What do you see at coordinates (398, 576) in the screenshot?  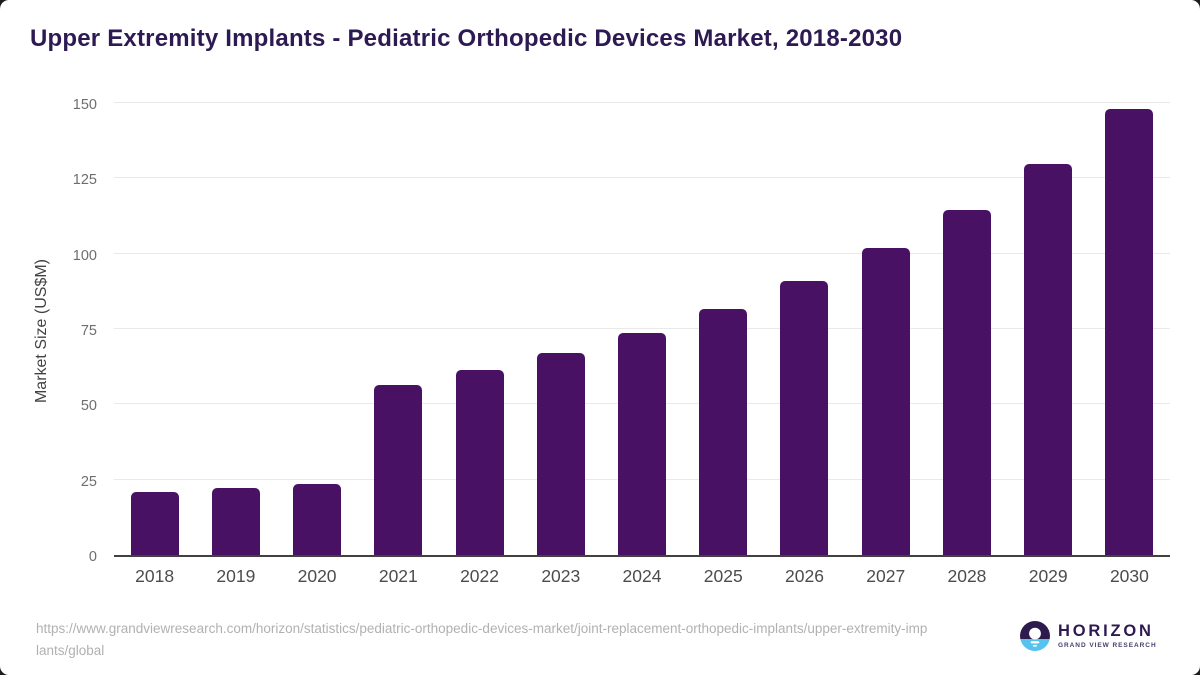 I see `x-tick-label-2021: 2021` at bounding box center [398, 576].